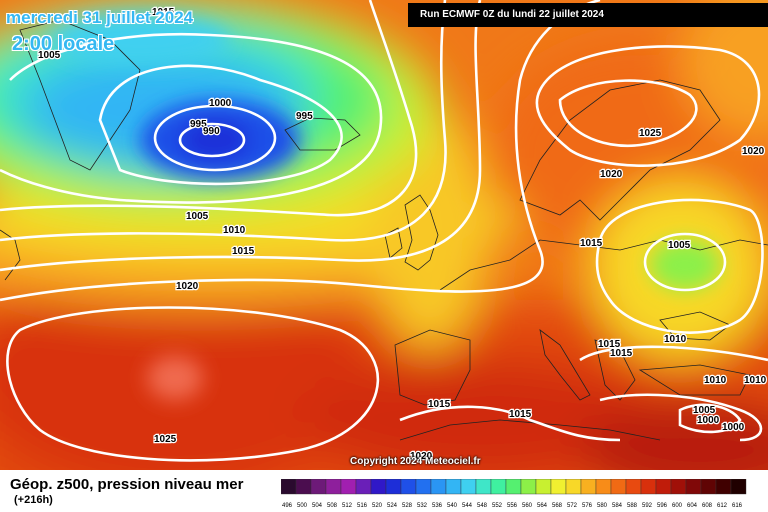  What do you see at coordinates (632, 506) in the screenshot?
I see `legend-label: 588` at bounding box center [632, 506].